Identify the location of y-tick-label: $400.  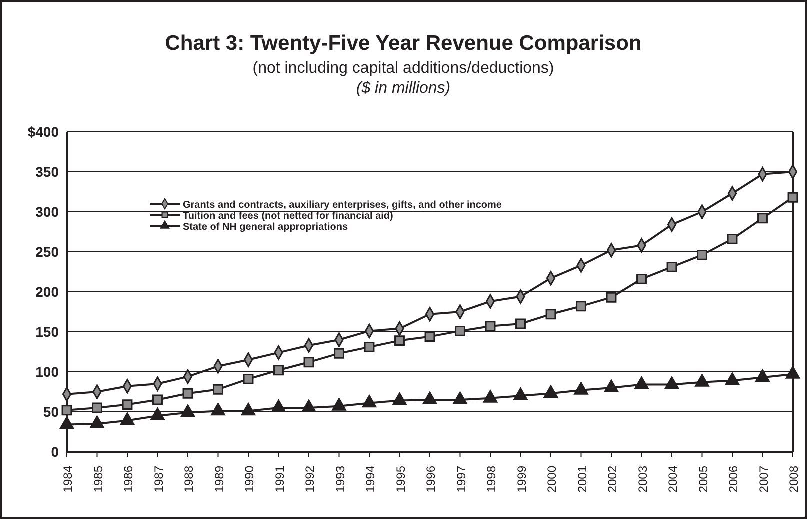
(44, 132).